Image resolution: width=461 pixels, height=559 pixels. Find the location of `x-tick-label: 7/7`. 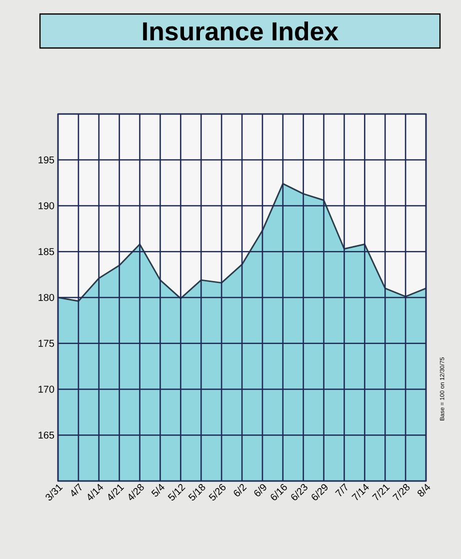

x-tick-label: 7/7 is located at coordinates (341, 489).